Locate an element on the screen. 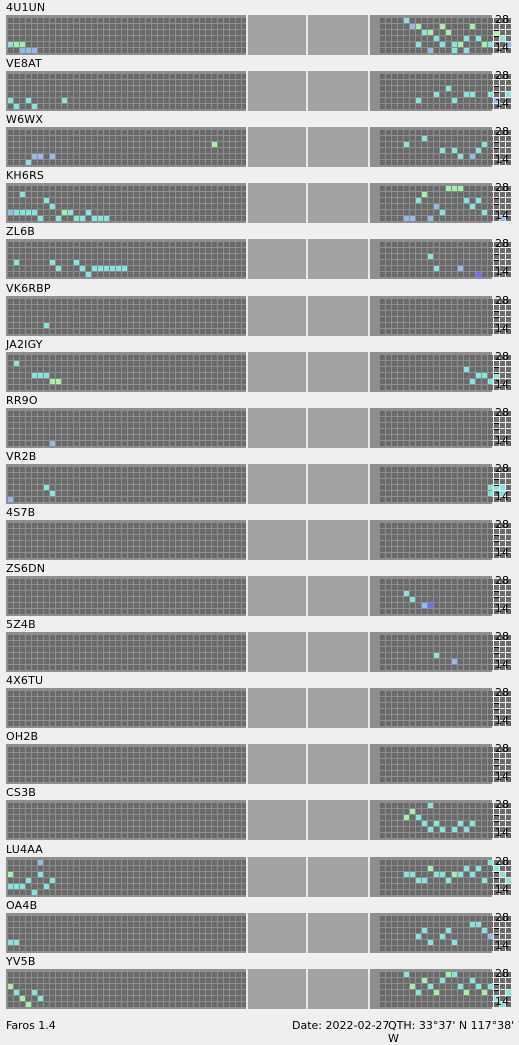 This screenshot has width=519, height=1045. beacon-row: 4X6TU2814 is located at coordinates (259, 701).